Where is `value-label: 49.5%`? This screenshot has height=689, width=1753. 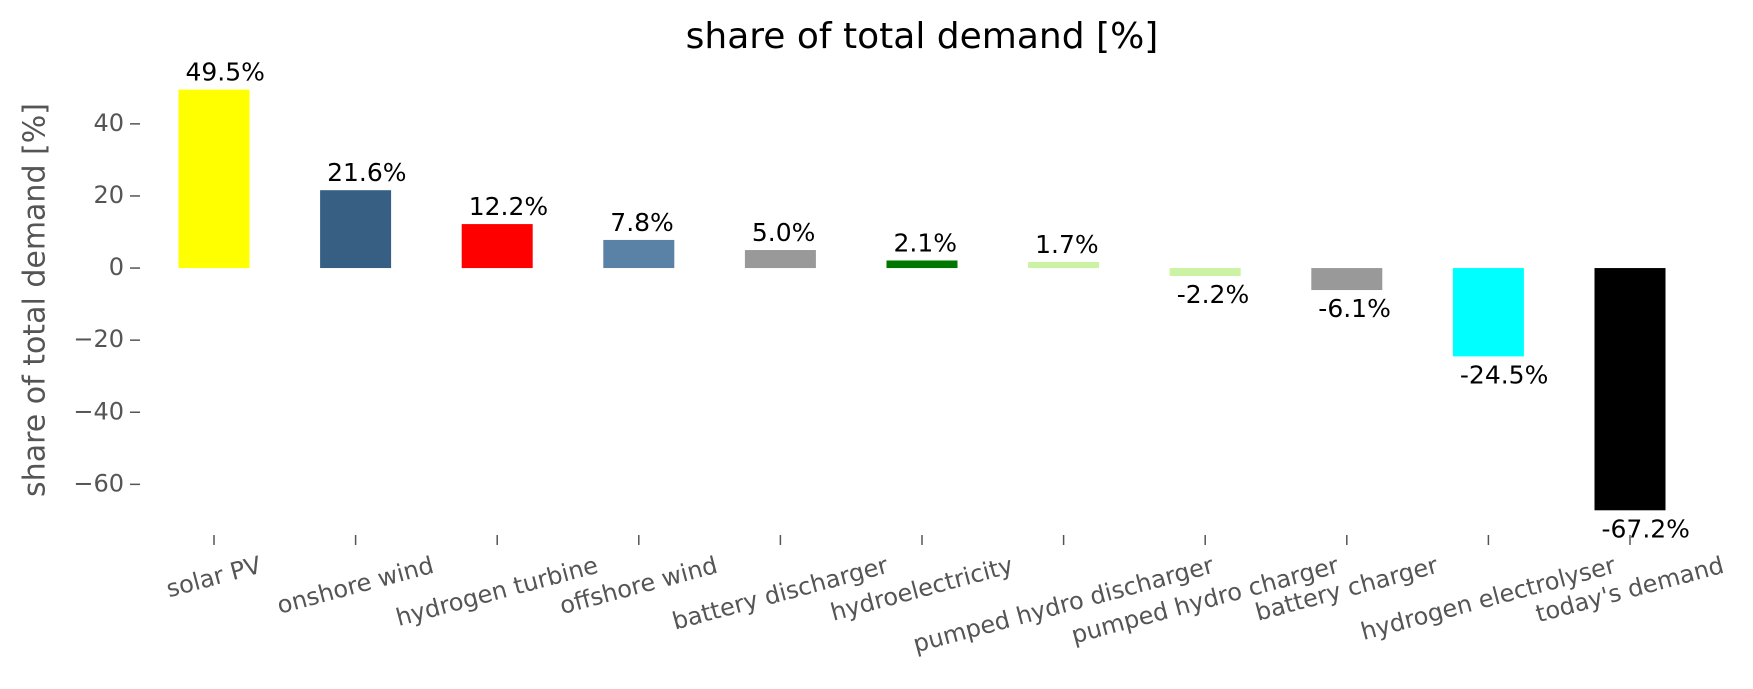 value-label: 49.5% is located at coordinates (225, 72).